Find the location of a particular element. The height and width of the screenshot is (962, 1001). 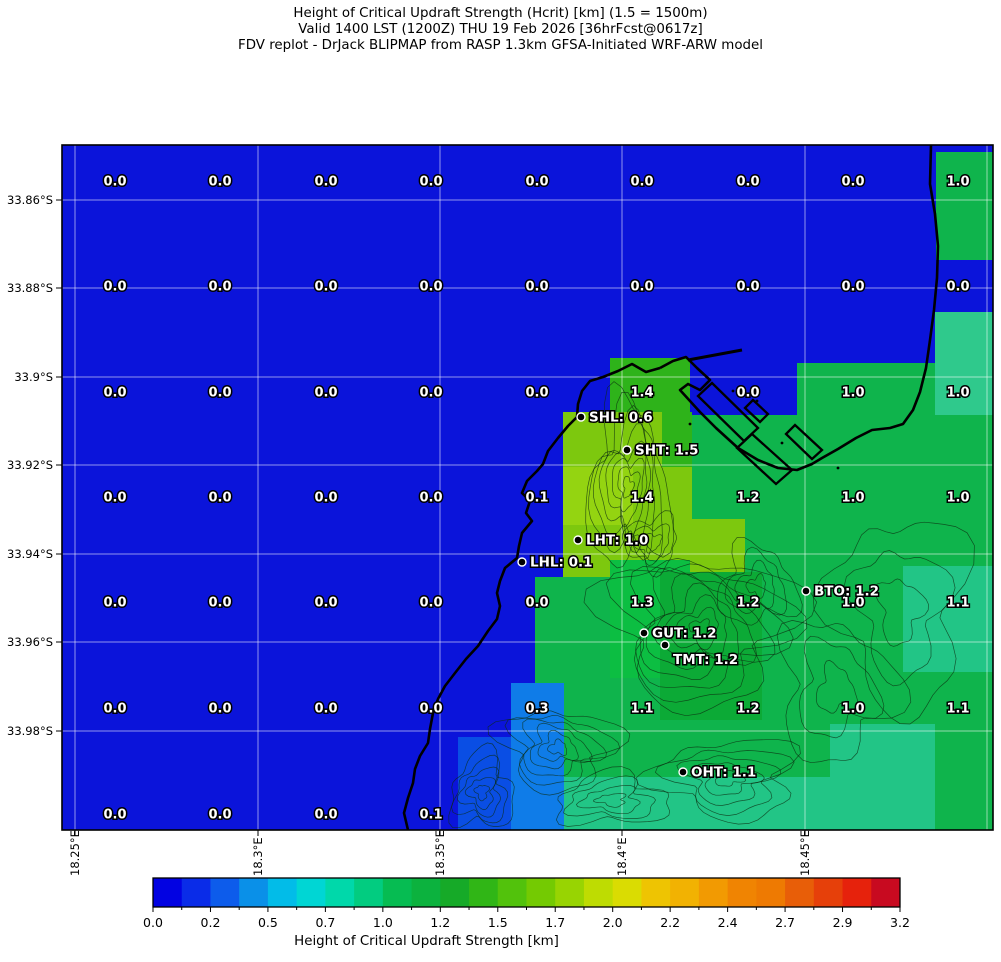

colorbar-tick-label: 0.5 is located at coordinates (268, 922).